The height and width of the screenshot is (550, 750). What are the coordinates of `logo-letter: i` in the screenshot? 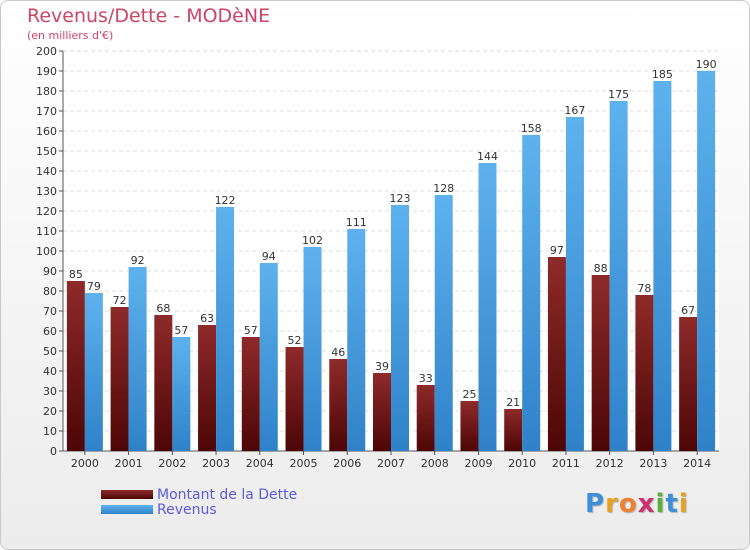 It's located at (660, 504).